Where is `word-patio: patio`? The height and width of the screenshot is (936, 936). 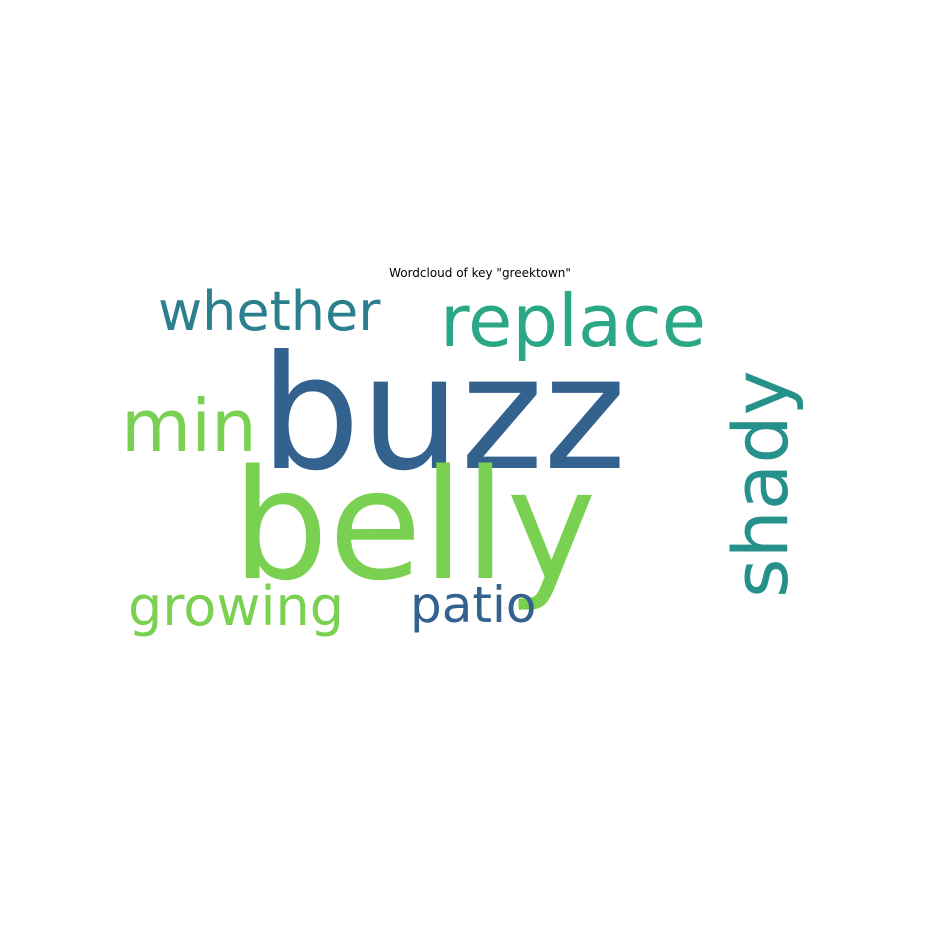
word-patio: patio is located at coordinates (473, 605).